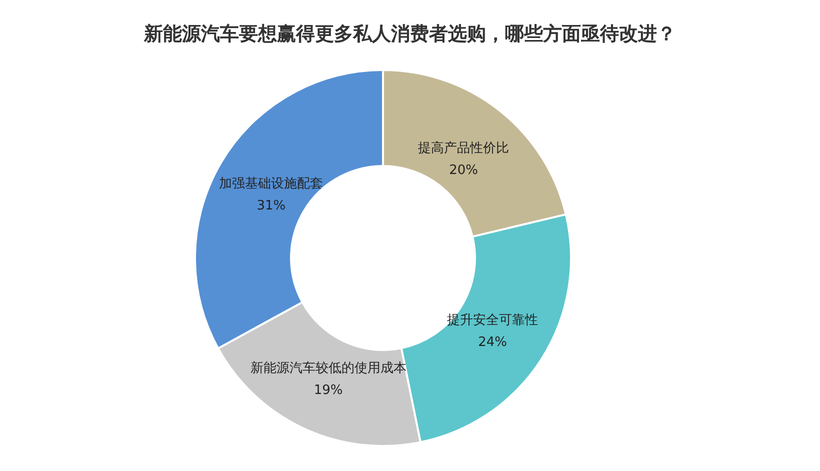 The image size is (820, 471). I want to click on data-label: 20%, so click(463, 170).